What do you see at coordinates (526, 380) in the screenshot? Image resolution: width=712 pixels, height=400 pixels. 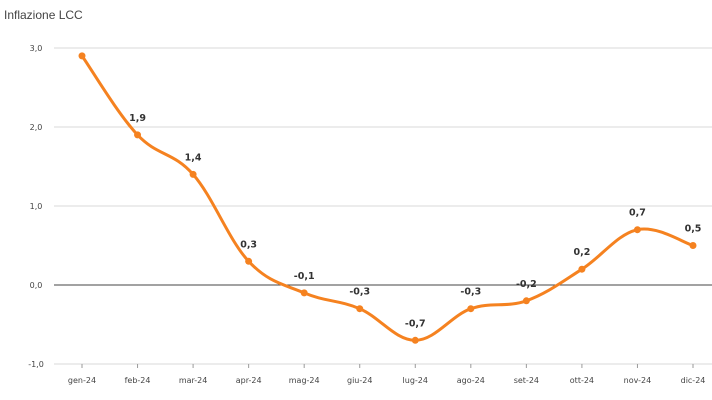 I see `x-tick-label: set-24` at bounding box center [526, 380].